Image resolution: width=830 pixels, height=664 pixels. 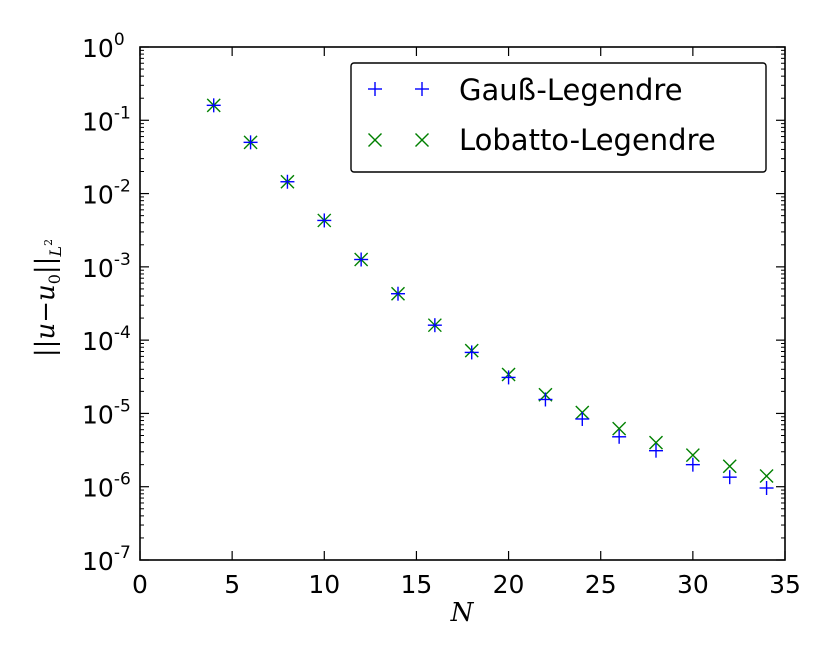 What do you see at coordinates (693, 584) in the screenshot?
I see `x-tick-label: 30` at bounding box center [693, 584].